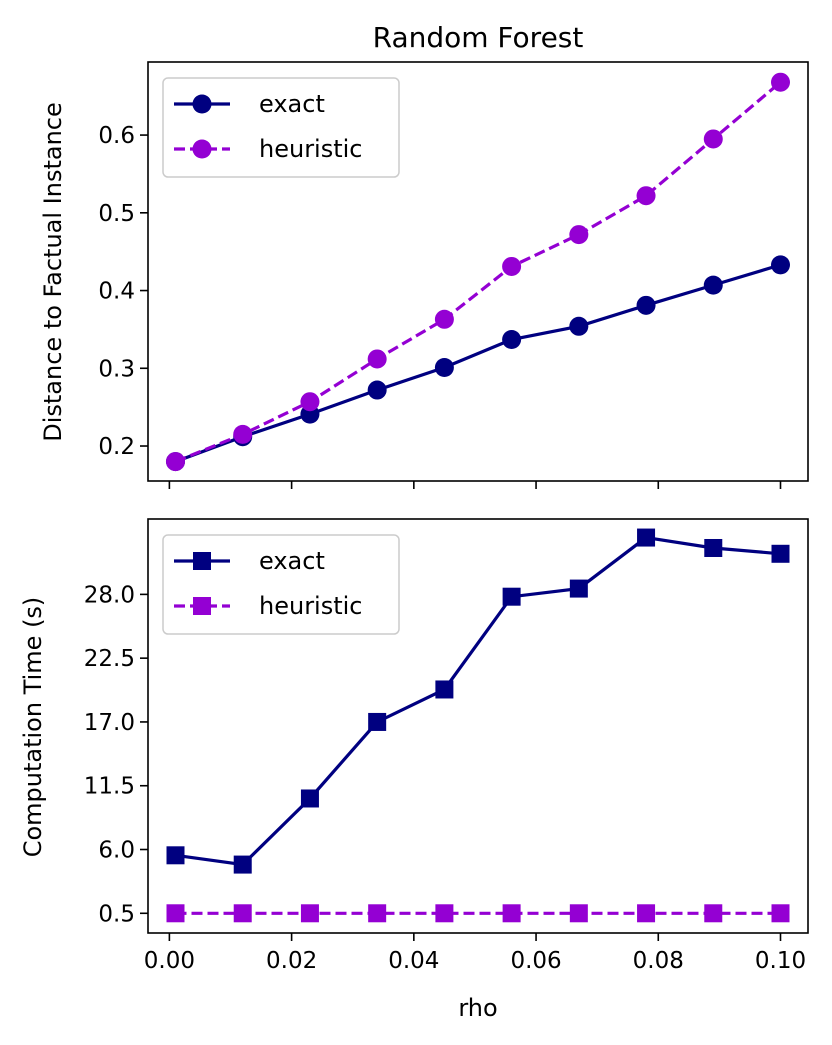 This screenshot has width=832, height=1045. I want to click on distance-y-tick-label: 0.3, so click(116, 369).